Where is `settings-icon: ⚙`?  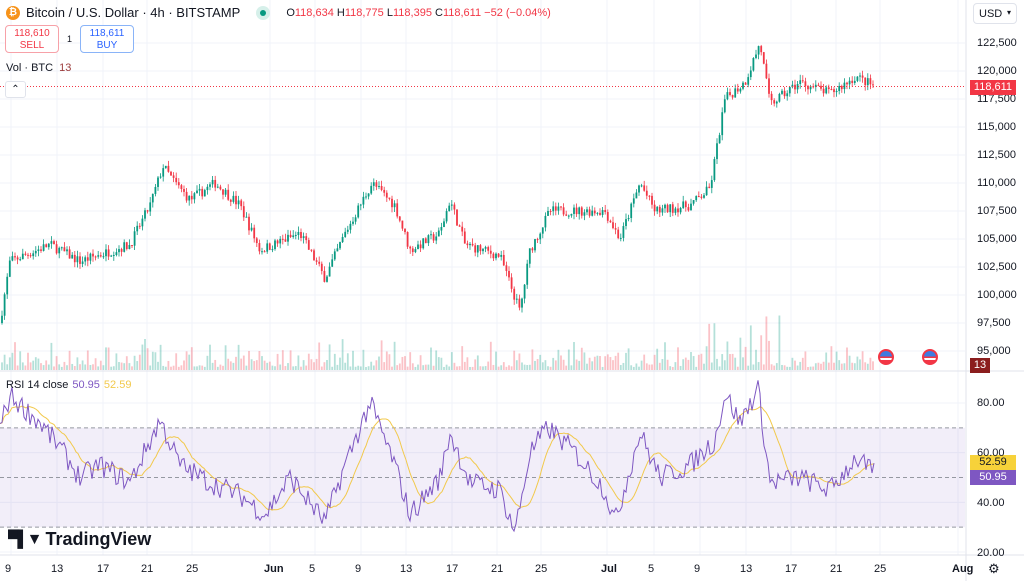
settings-icon: ⚙ is located at coordinates (994, 568).